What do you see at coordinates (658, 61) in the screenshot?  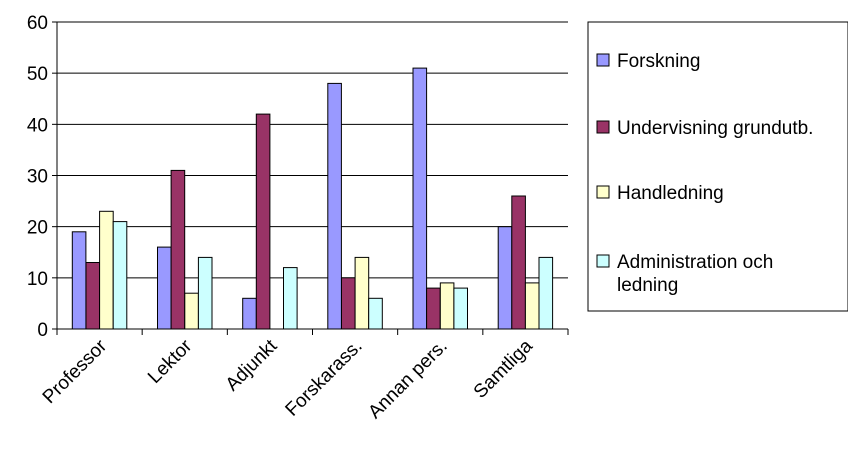 I see `legend-label: Forskning` at bounding box center [658, 61].